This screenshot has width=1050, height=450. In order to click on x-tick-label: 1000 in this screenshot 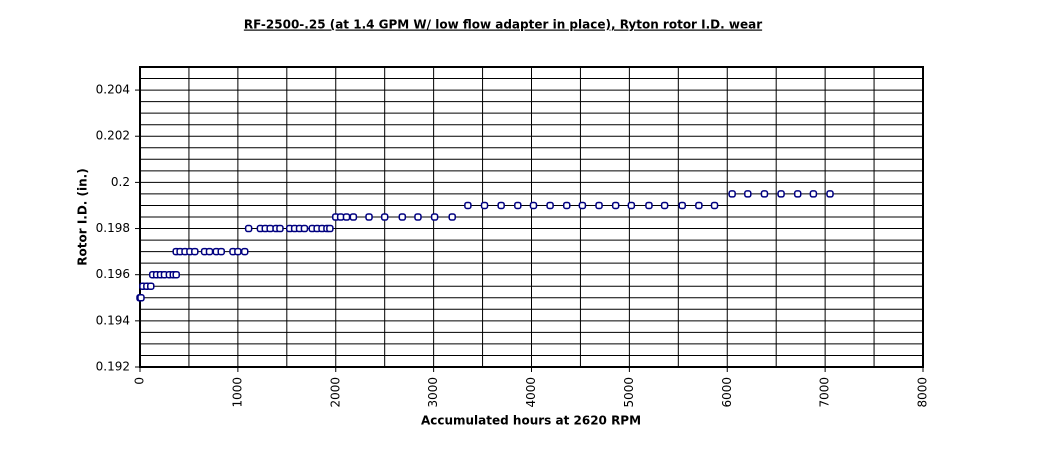, I will do `click(237, 392)`.